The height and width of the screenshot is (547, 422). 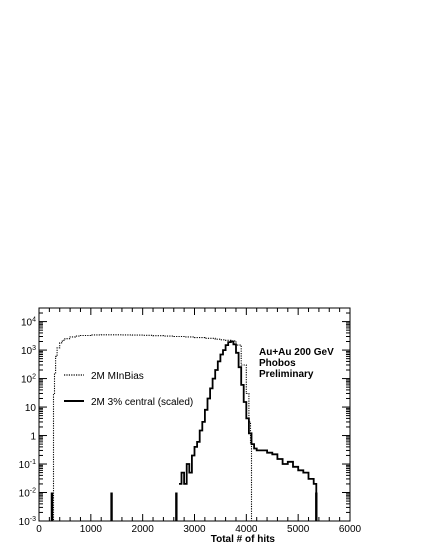 What do you see at coordinates (28, 351) in the screenshot?
I see `y-tick-label: 10³` at bounding box center [28, 351].